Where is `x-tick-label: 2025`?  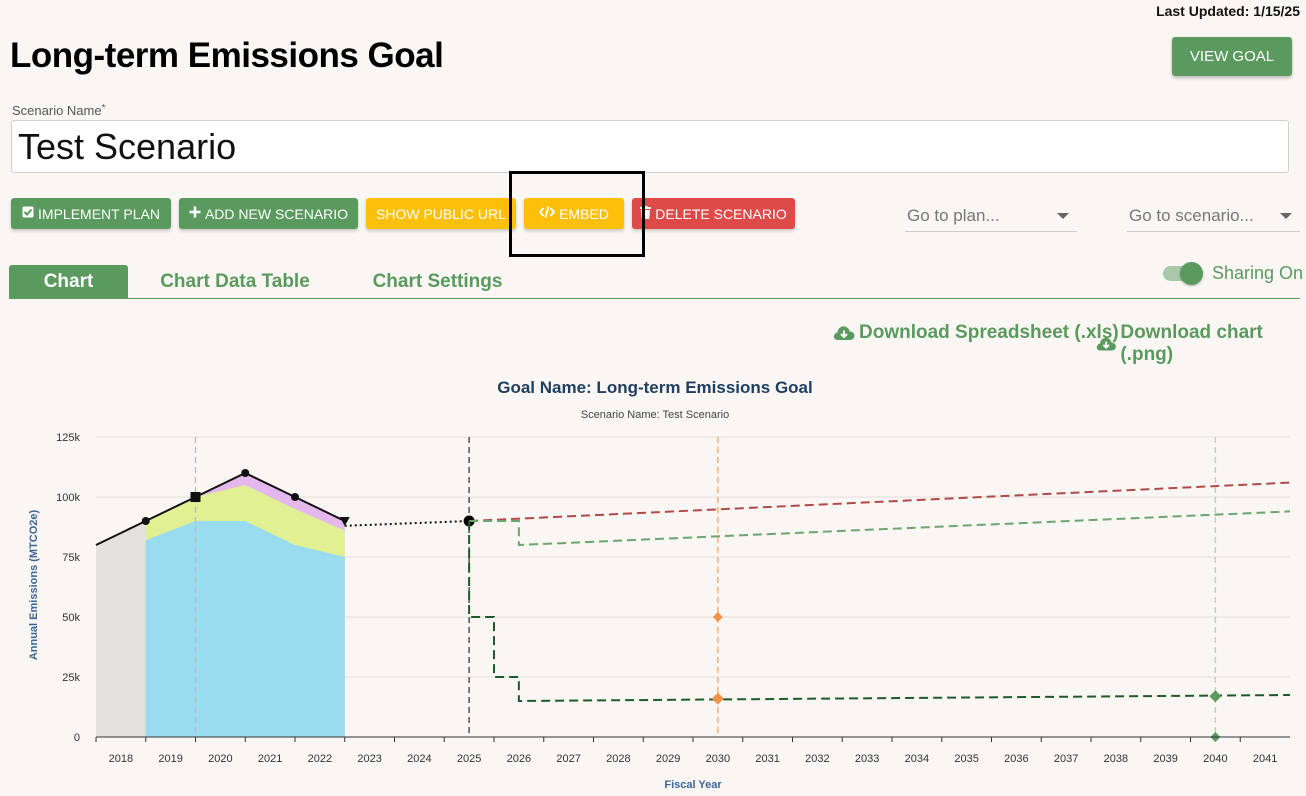
x-tick-label: 2025 is located at coordinates (469, 759).